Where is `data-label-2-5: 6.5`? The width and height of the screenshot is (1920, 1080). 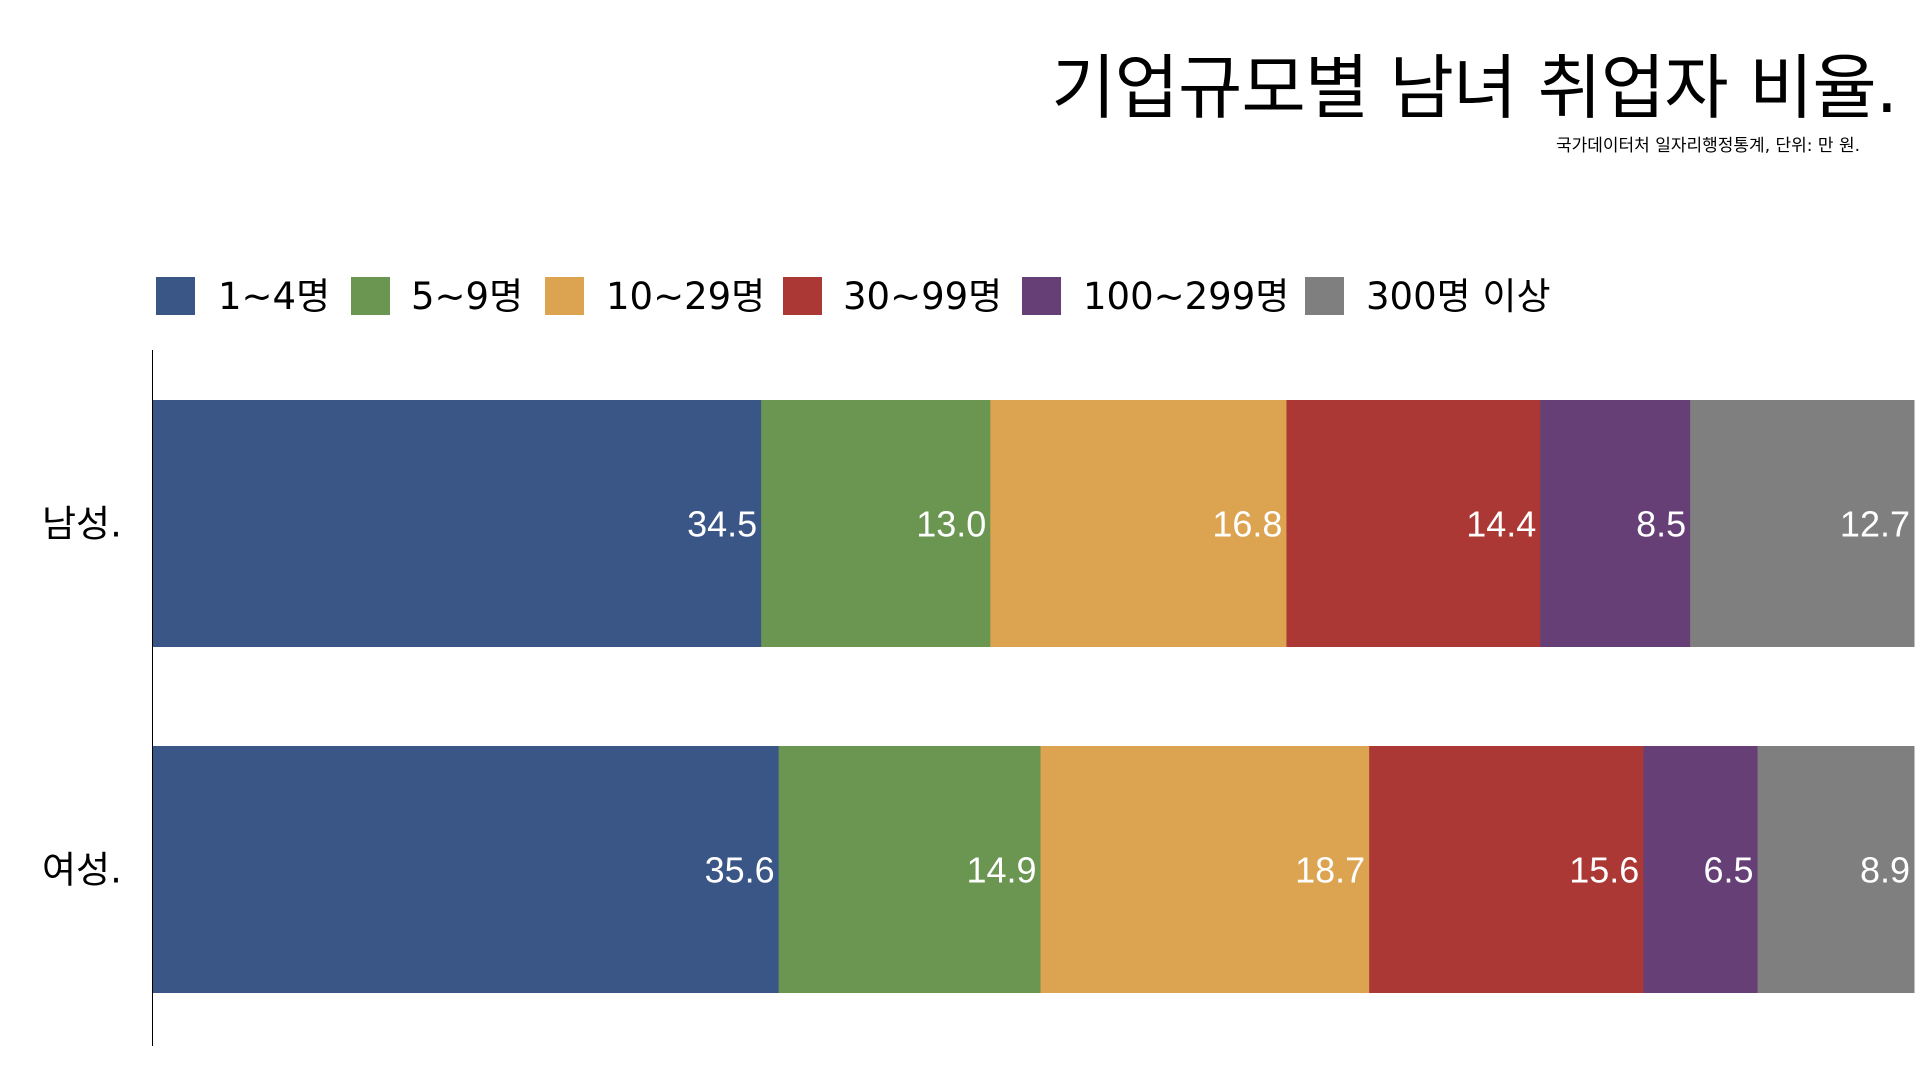 data-label-2-5: 6.5 is located at coordinates (1729, 870).